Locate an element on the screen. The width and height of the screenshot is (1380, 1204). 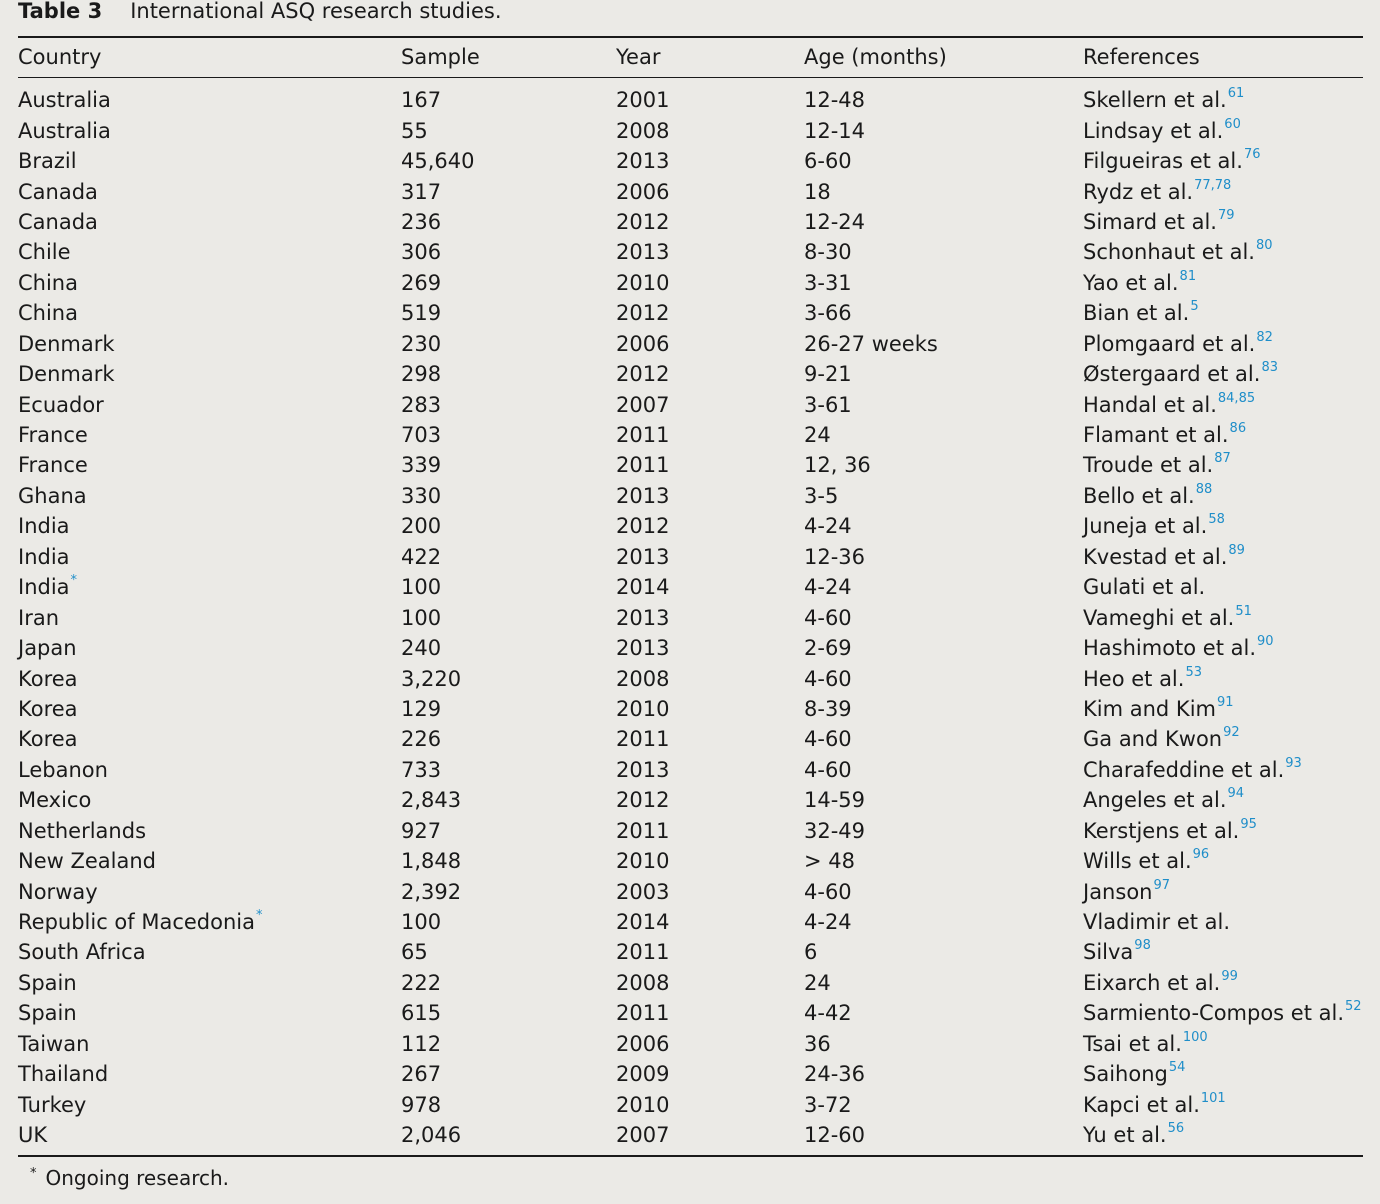
reference-citation-link: 99 is located at coordinates (1229, 976).